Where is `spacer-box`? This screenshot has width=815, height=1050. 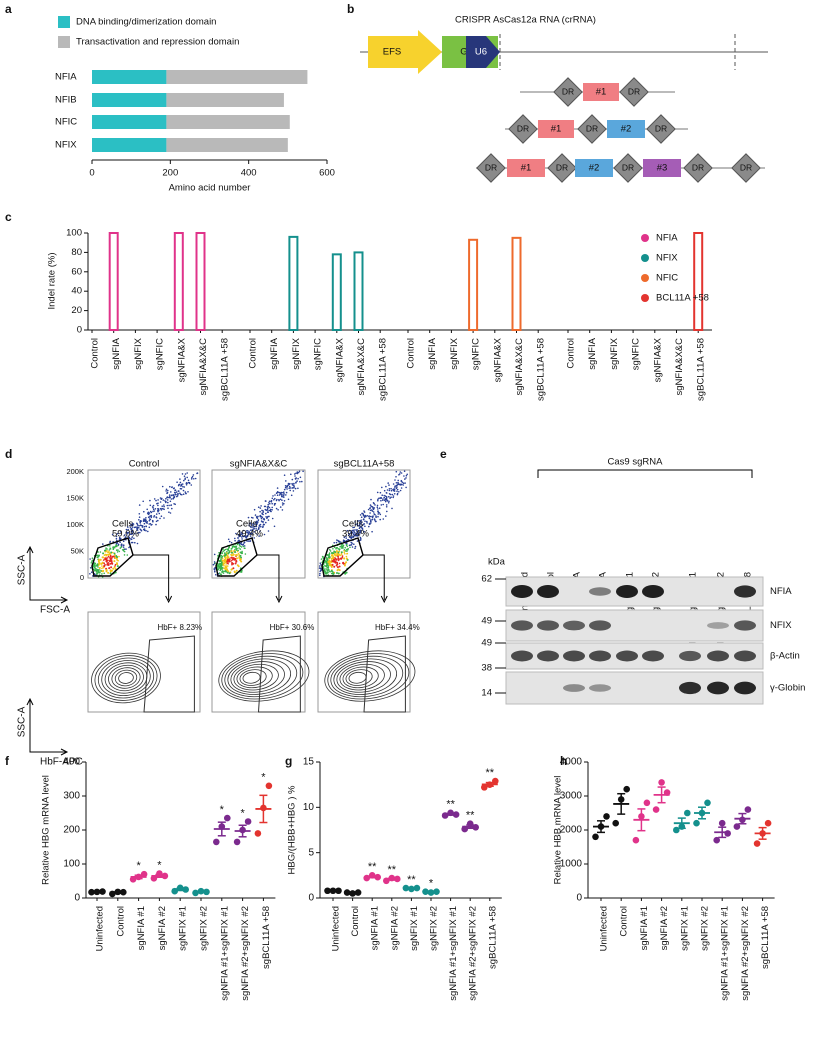
spacer-box is located at coordinates (556, 129).